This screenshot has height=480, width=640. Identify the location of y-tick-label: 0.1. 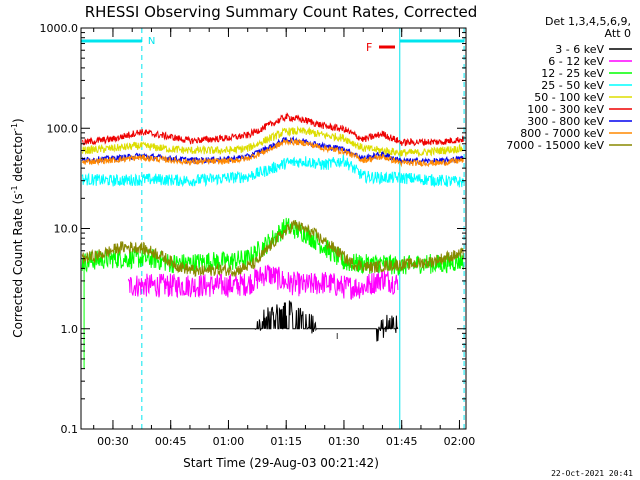
(70, 429).